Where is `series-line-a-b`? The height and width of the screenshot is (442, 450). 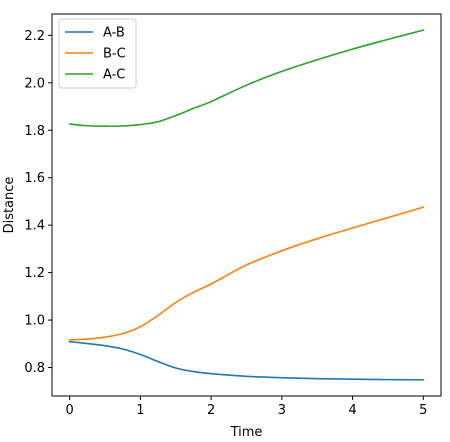
series-line-a-b is located at coordinates (246, 360).